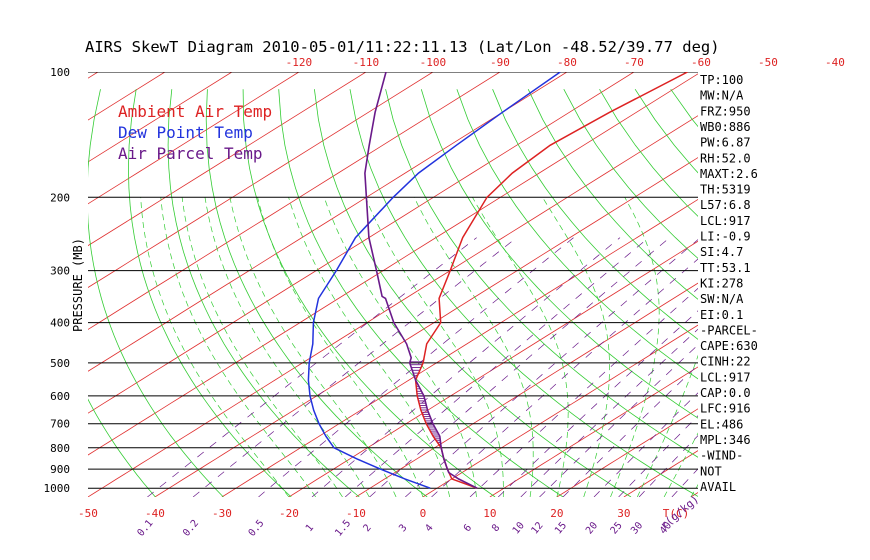 The image size is (870, 560). I want to click on mixing-ratio-tick-label: 8, so click(496, 529).